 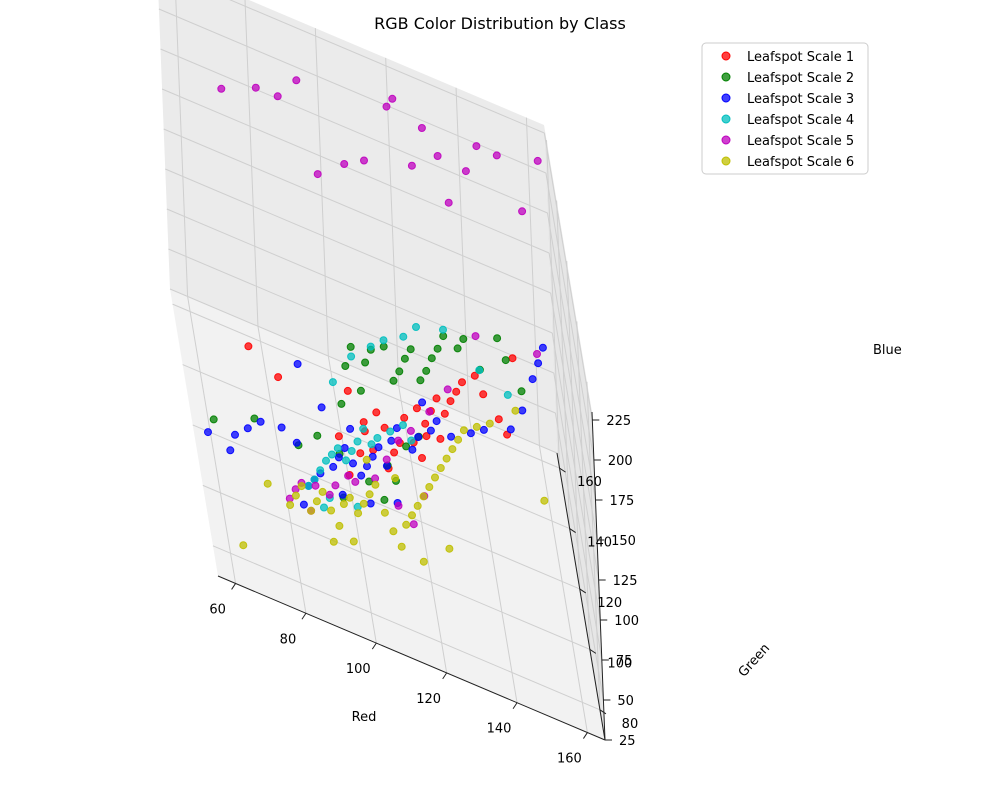 What do you see at coordinates (589, 482) in the screenshot?
I see `y-tick-label: 160` at bounding box center [589, 482].